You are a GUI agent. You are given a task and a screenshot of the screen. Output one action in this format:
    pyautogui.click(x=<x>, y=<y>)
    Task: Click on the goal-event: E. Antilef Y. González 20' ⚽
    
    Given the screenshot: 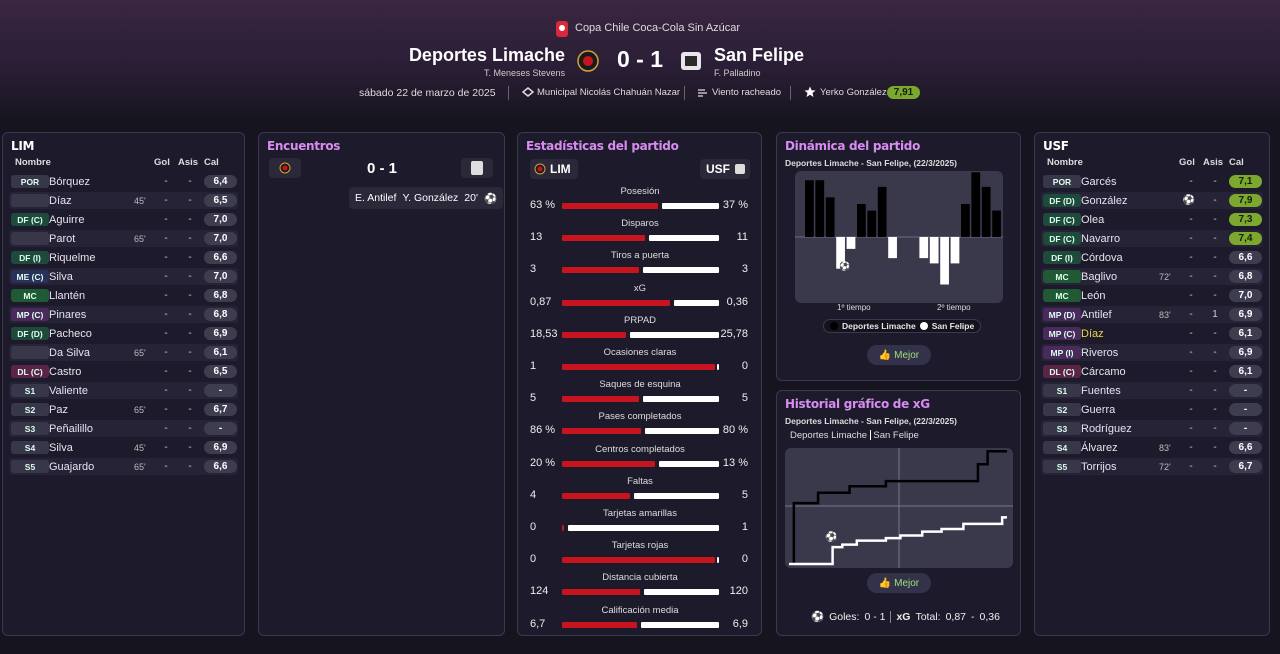 What is the action you would take?
    pyautogui.click(x=426, y=198)
    